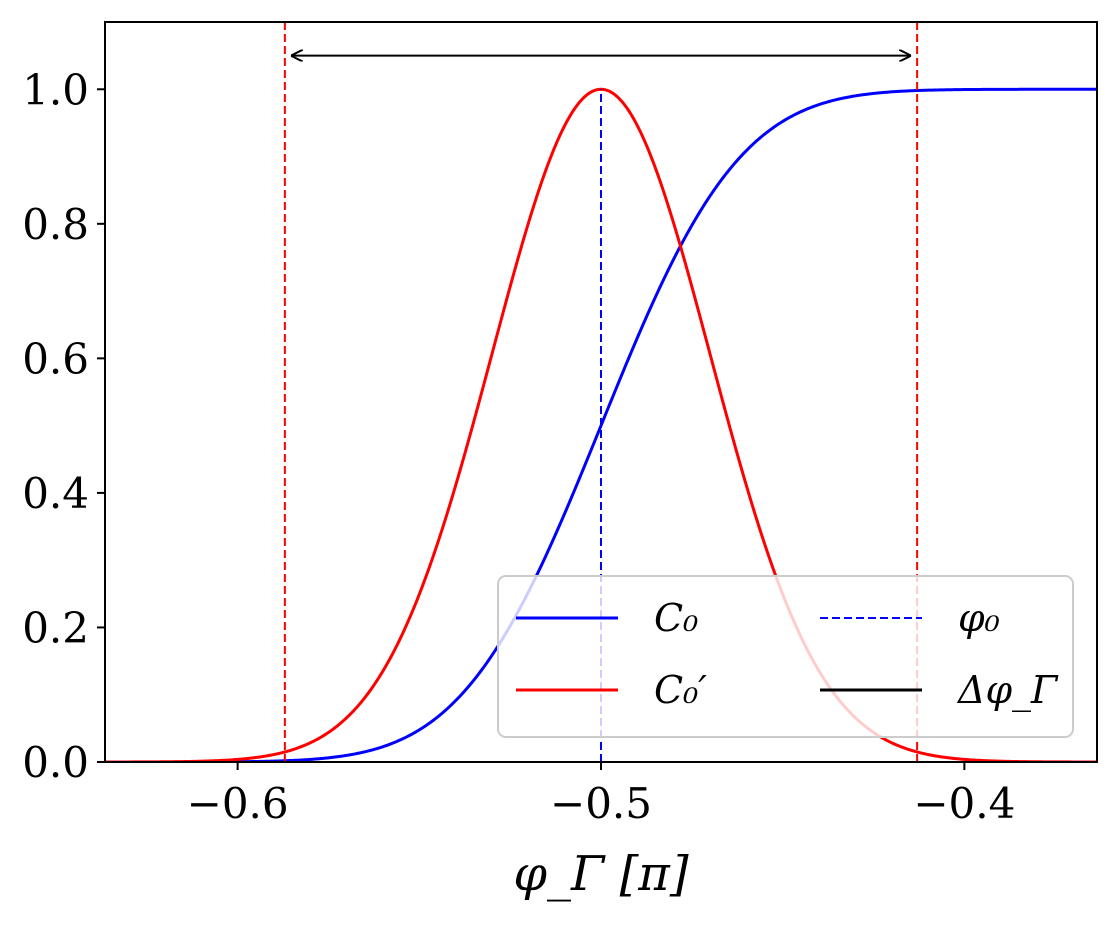 The image size is (1120, 933). Describe the element at coordinates (55, 627) in the screenshot. I see `y-tick-label: 0.2` at that location.